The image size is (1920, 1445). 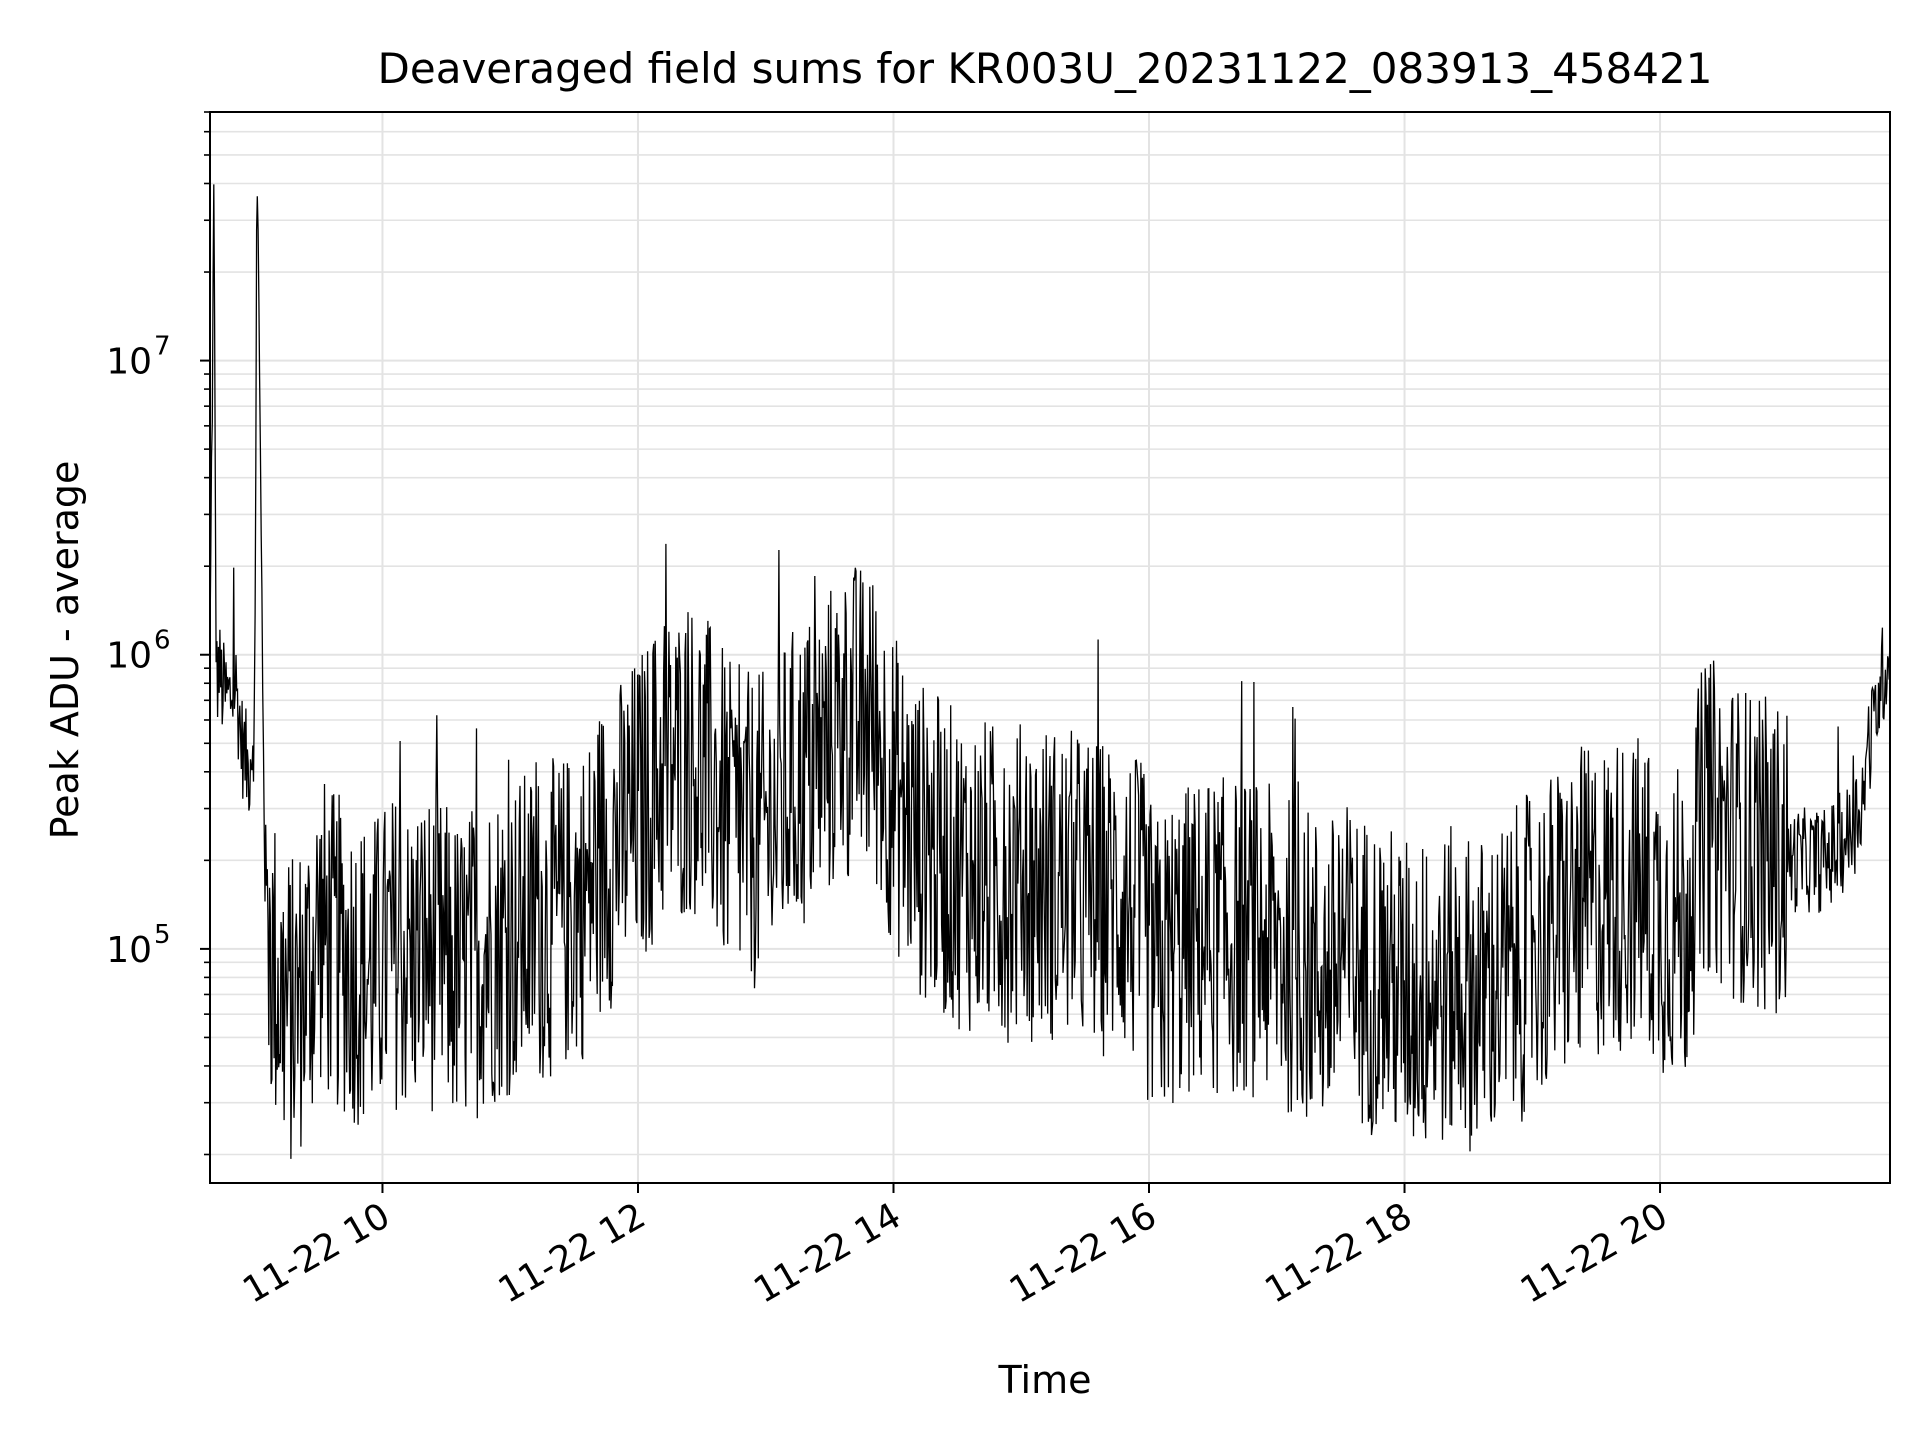 What do you see at coordinates (65, 650) in the screenshot?
I see `y-axis-label: Peak ADU - average` at bounding box center [65, 650].